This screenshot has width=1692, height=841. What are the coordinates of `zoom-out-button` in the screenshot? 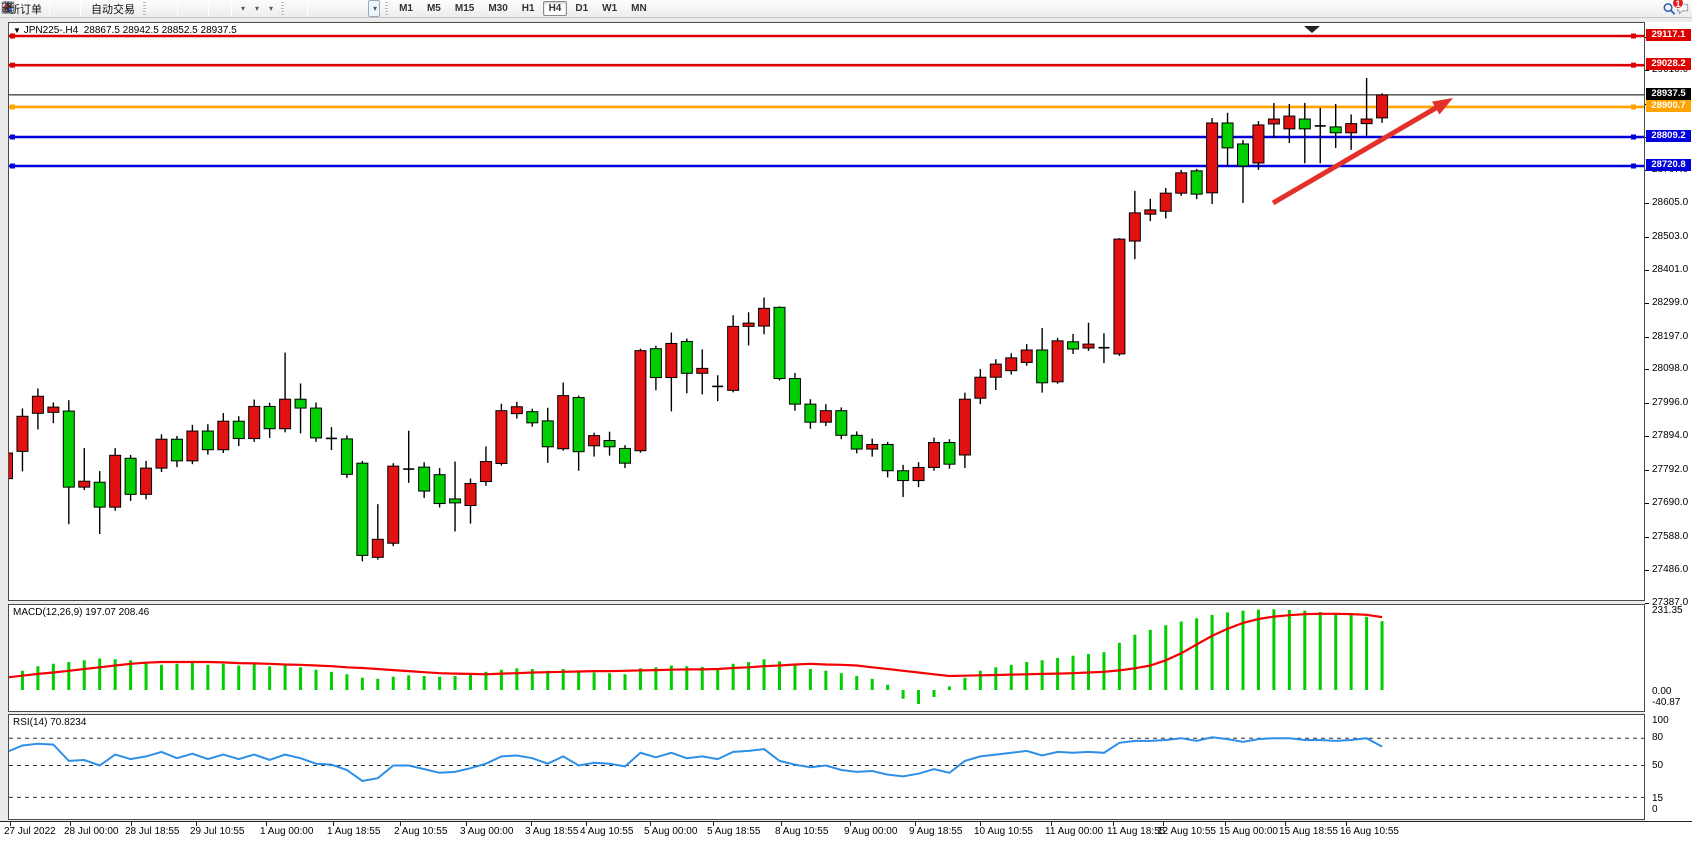 It's located at (99, 8).